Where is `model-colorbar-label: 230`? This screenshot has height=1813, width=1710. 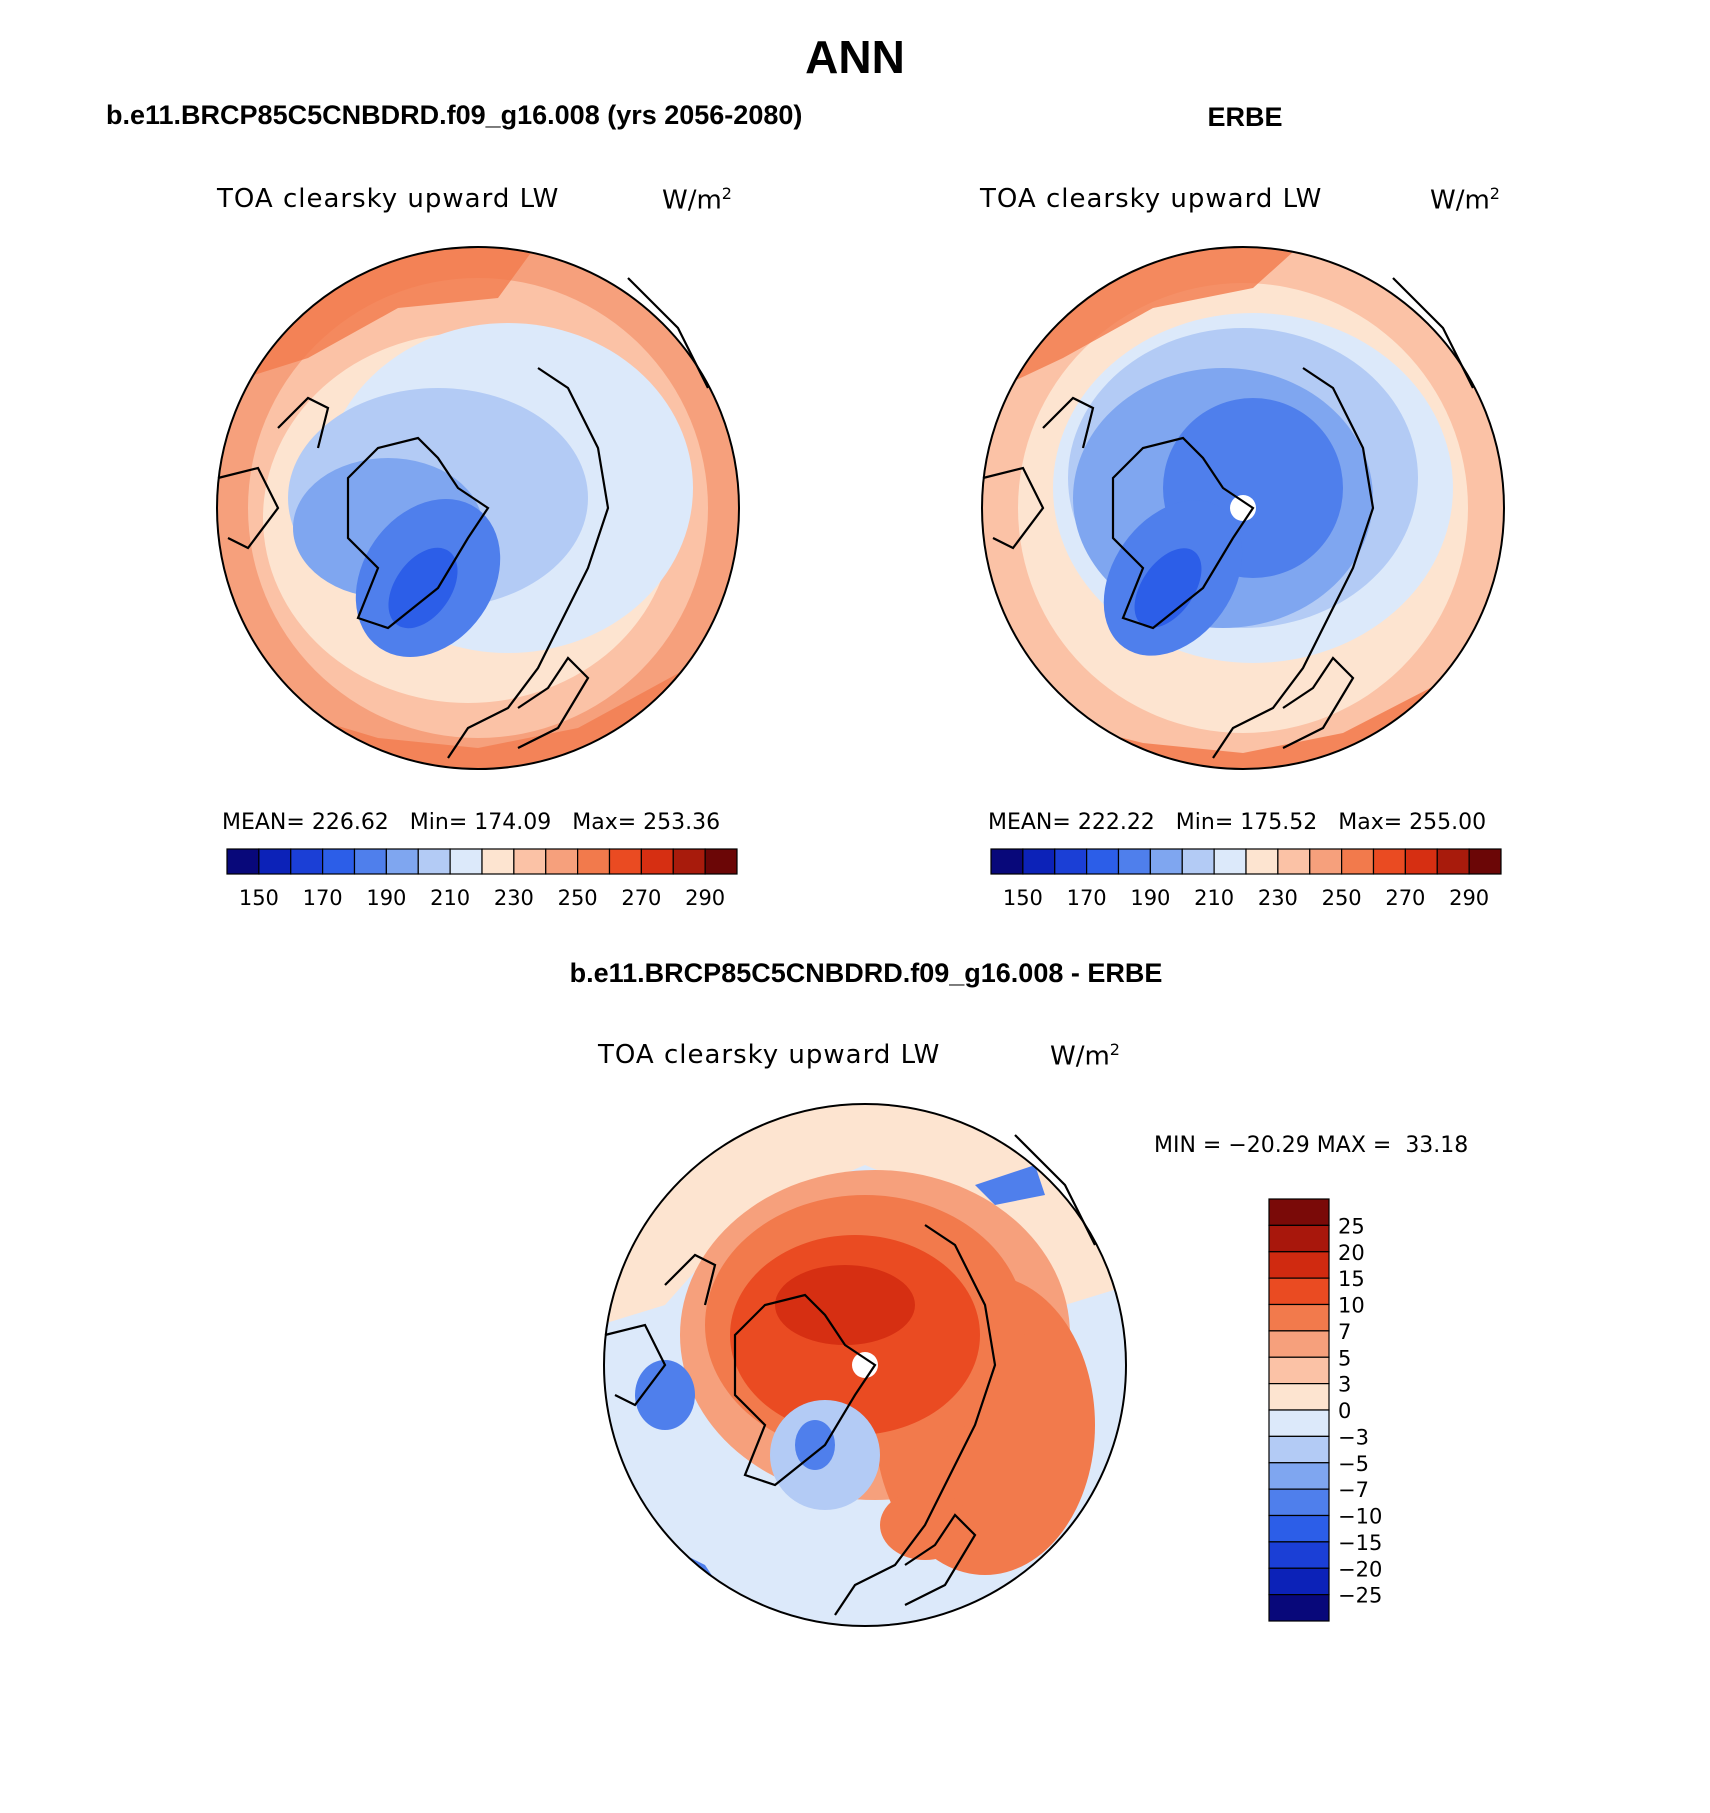 model-colorbar-label: 230 is located at coordinates (514, 898).